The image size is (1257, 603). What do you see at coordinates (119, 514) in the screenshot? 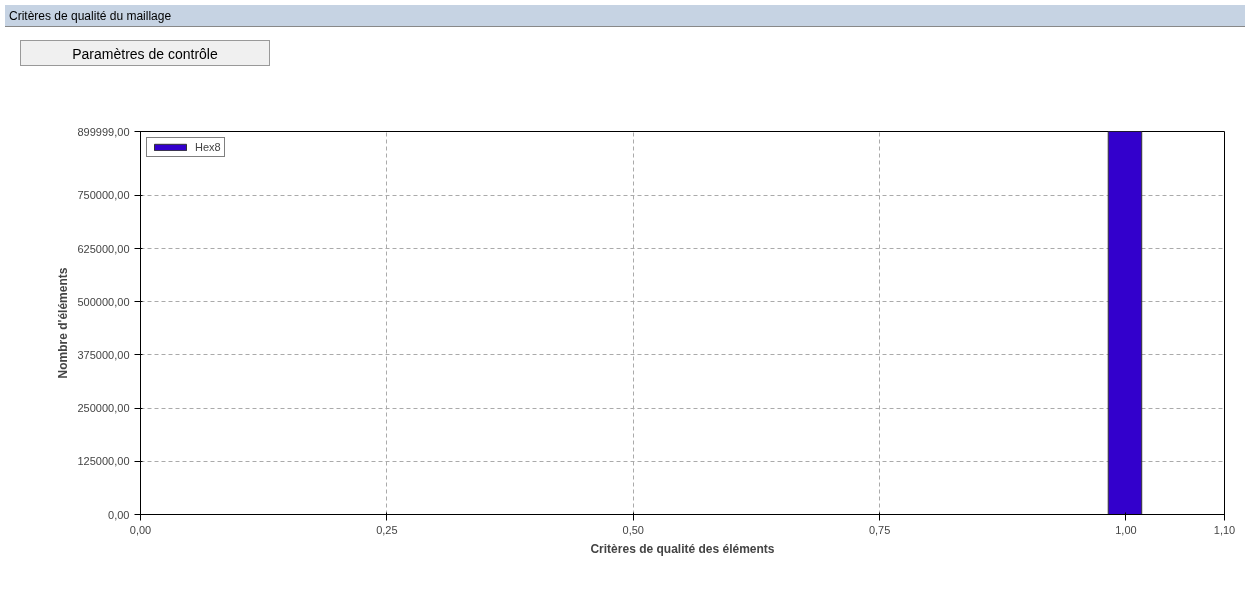
I see `y-tick-label: 0,00` at bounding box center [119, 514].